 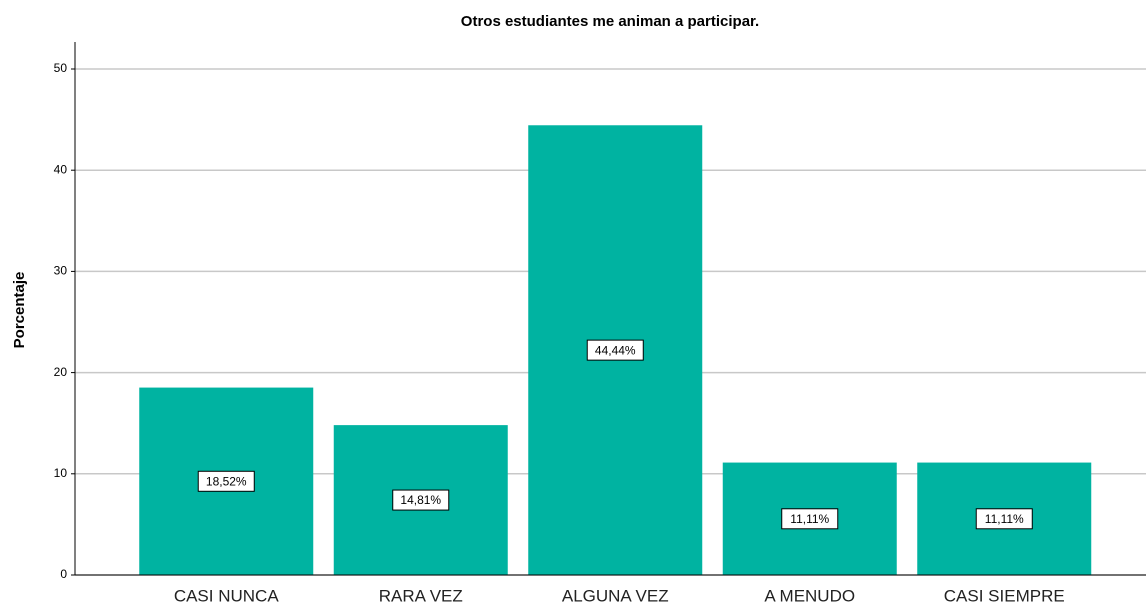 I want to click on y-tick-label: 50, so click(x=61, y=68).